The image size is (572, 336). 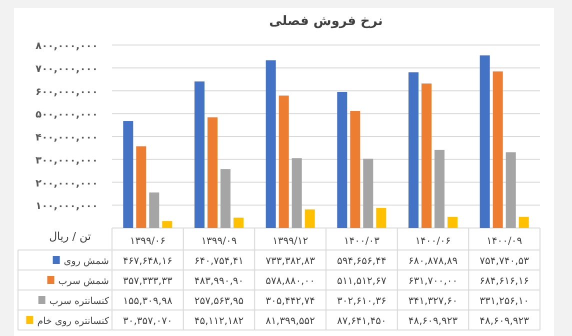 I want to click on data-label: ۳۵۷,۳۳۳,۳۳, so click(x=148, y=281).